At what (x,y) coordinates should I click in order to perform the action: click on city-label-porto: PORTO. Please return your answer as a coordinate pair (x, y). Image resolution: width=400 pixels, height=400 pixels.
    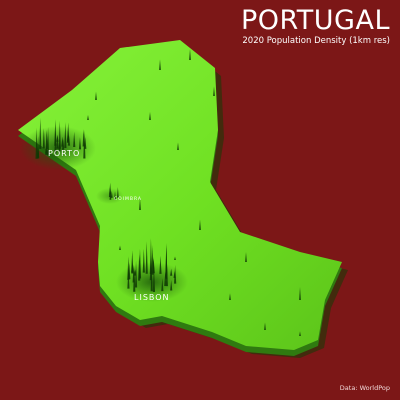
    Looking at the image, I should click on (64, 153).